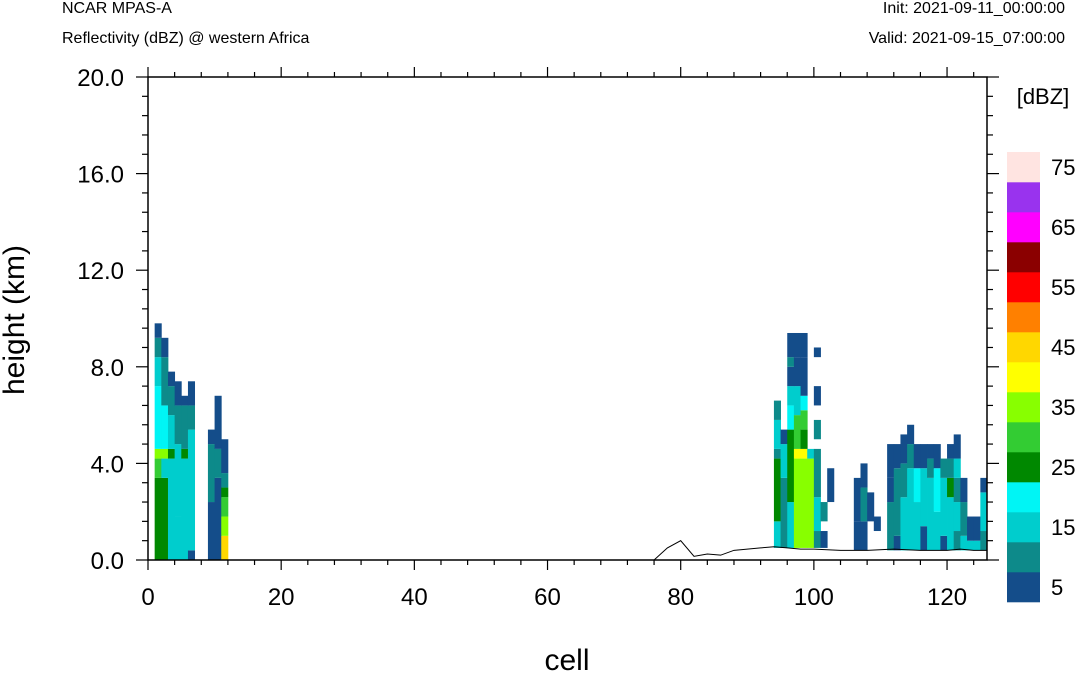 This screenshot has height=677, width=1079. Describe the element at coordinates (1063, 227) in the screenshot. I see `colorbar-label: 65` at that location.